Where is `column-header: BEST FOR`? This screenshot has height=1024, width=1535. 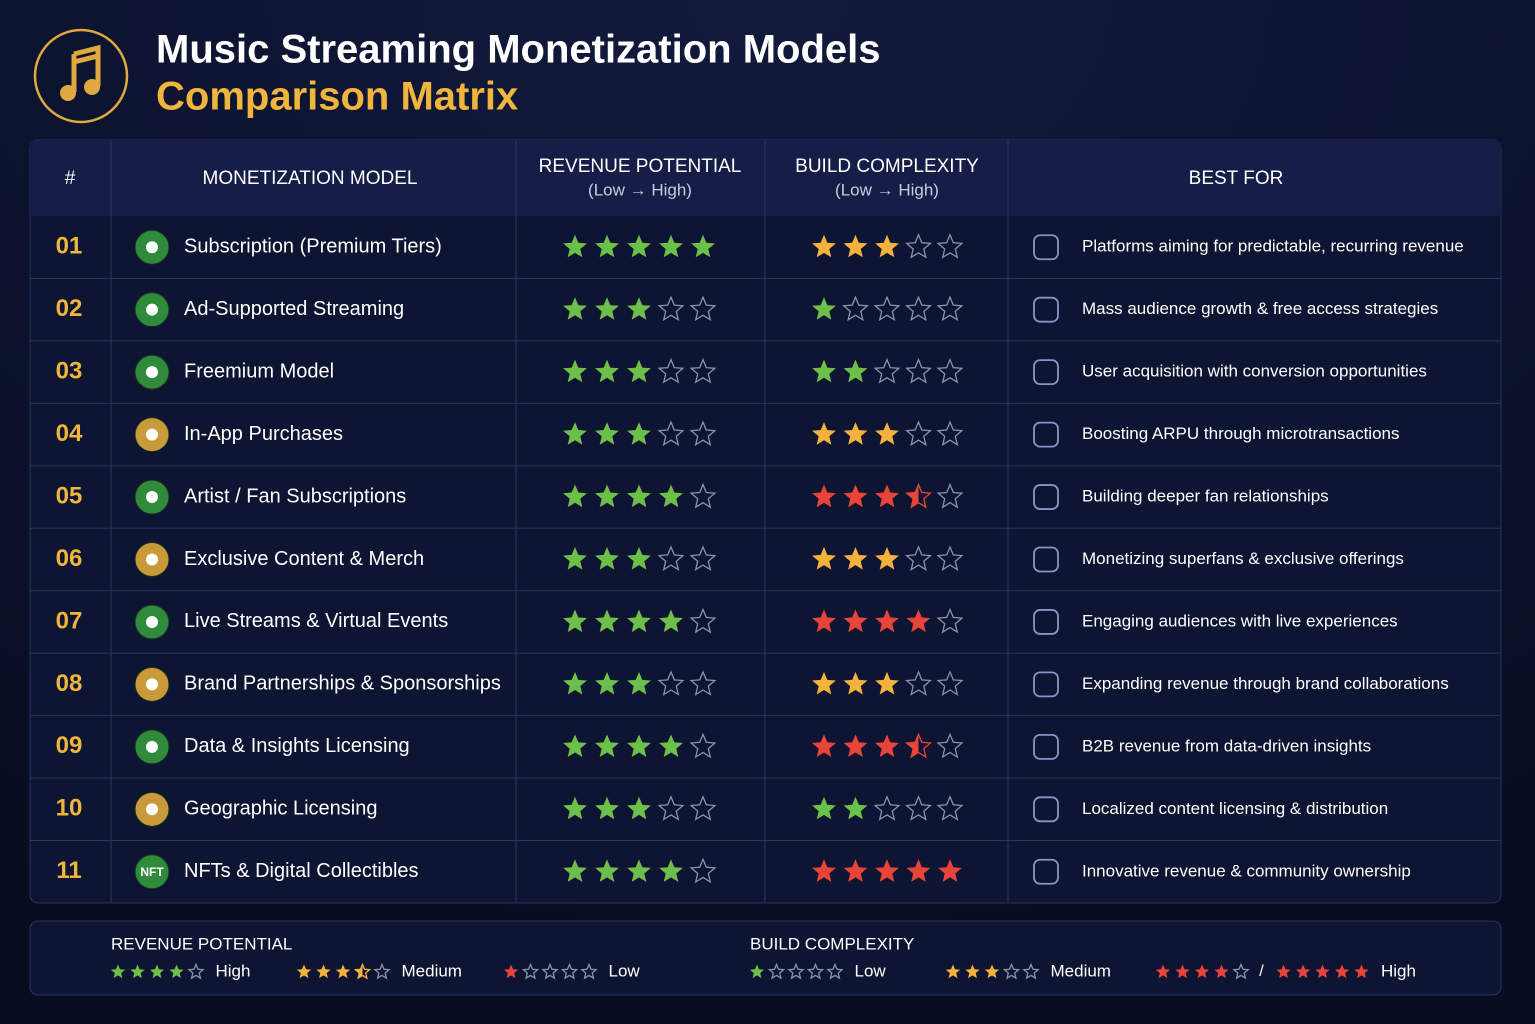 column-header: BEST FOR is located at coordinates (1236, 178).